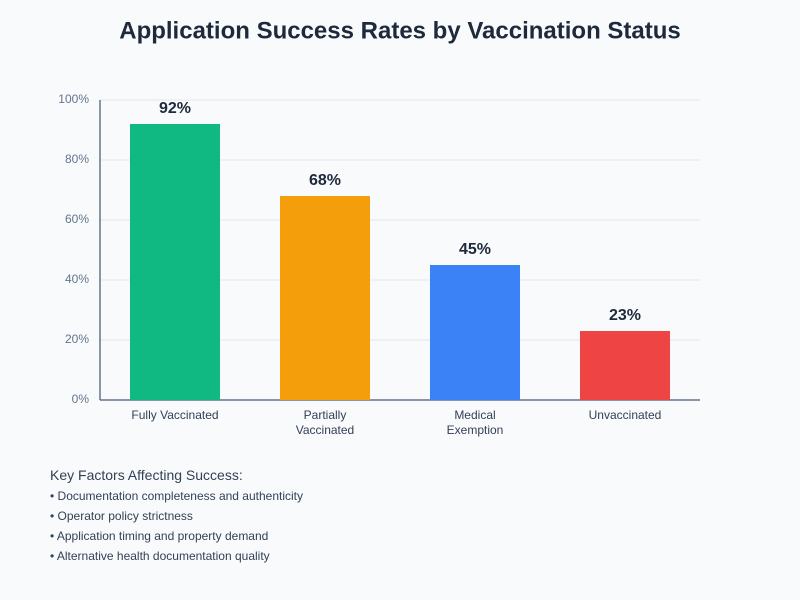 The height and width of the screenshot is (600, 800). What do you see at coordinates (475, 249) in the screenshot?
I see `value-label: 45%` at bounding box center [475, 249].